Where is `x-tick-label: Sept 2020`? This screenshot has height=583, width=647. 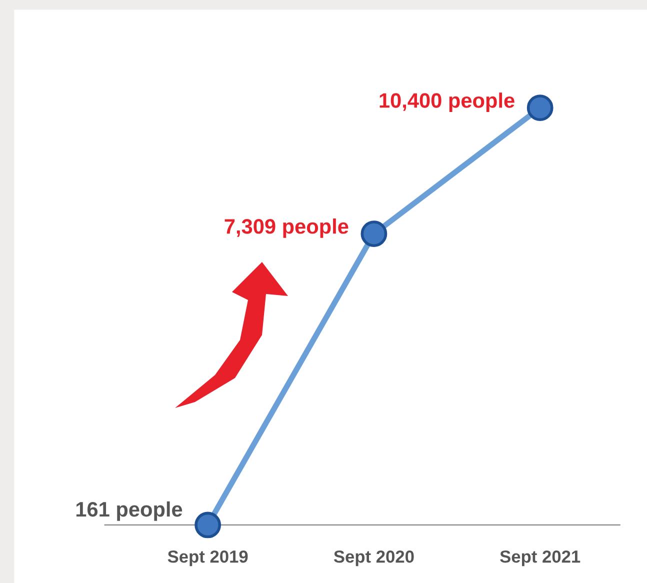
x-tick-label: Sept 2020 is located at coordinates (374, 558).